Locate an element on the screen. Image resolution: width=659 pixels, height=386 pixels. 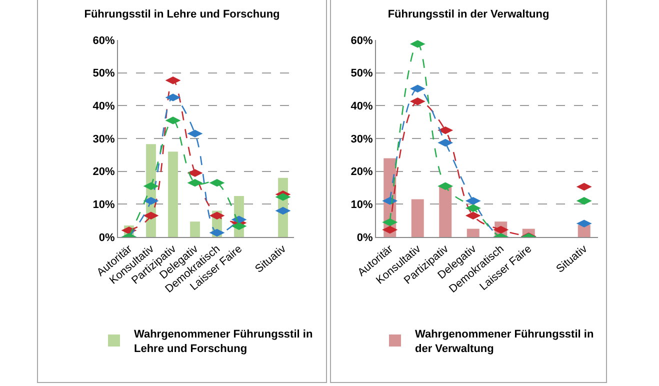
chart-title: Führungsstil in der Verwaltung is located at coordinates (469, 14).